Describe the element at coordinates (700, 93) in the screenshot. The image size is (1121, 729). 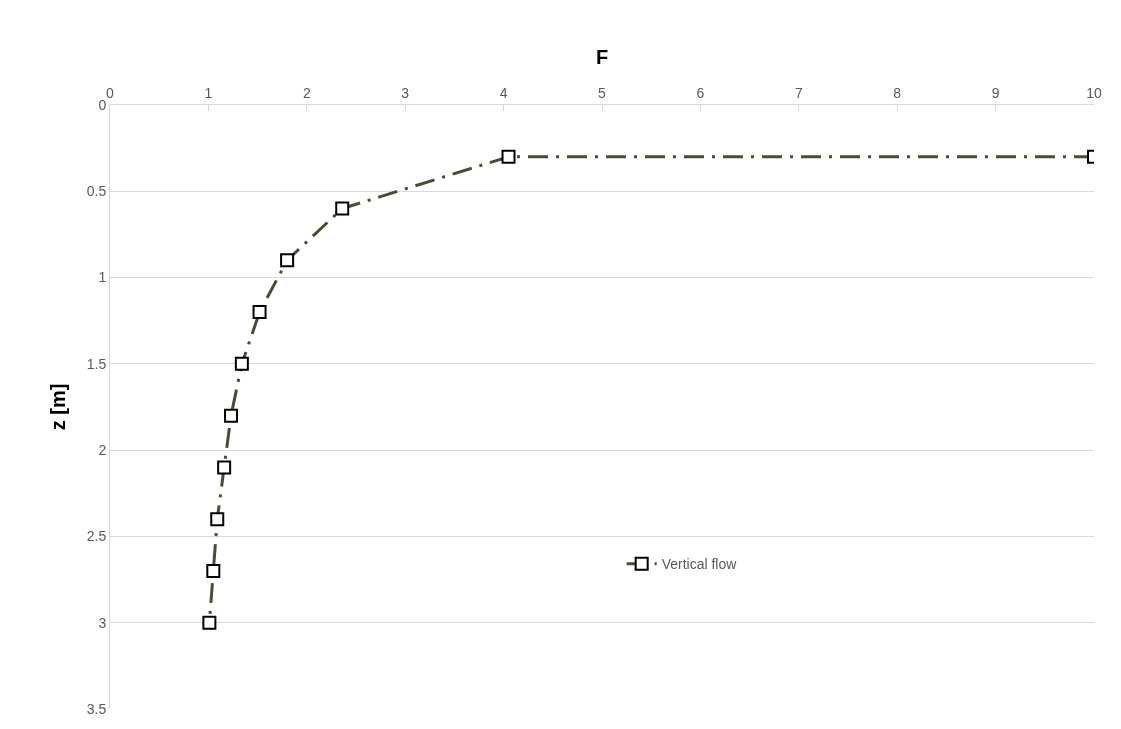
I see `x-tick-label: 6` at that location.